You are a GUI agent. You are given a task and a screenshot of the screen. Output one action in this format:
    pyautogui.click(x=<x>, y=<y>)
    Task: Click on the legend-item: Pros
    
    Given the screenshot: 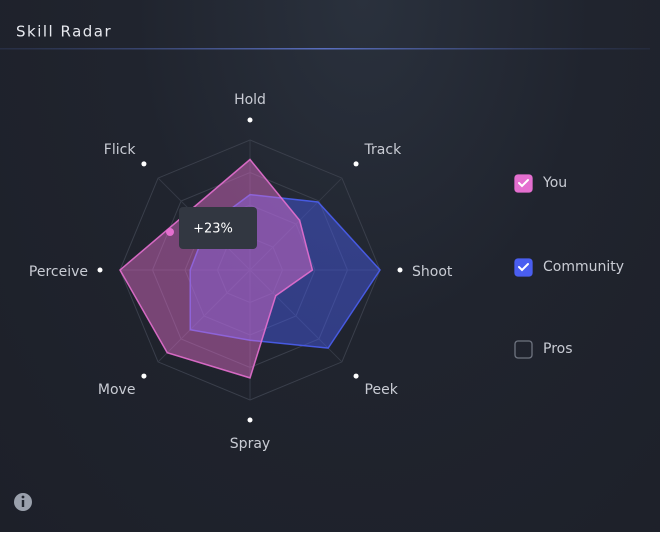 What is the action you would take?
    pyautogui.click(x=543, y=349)
    